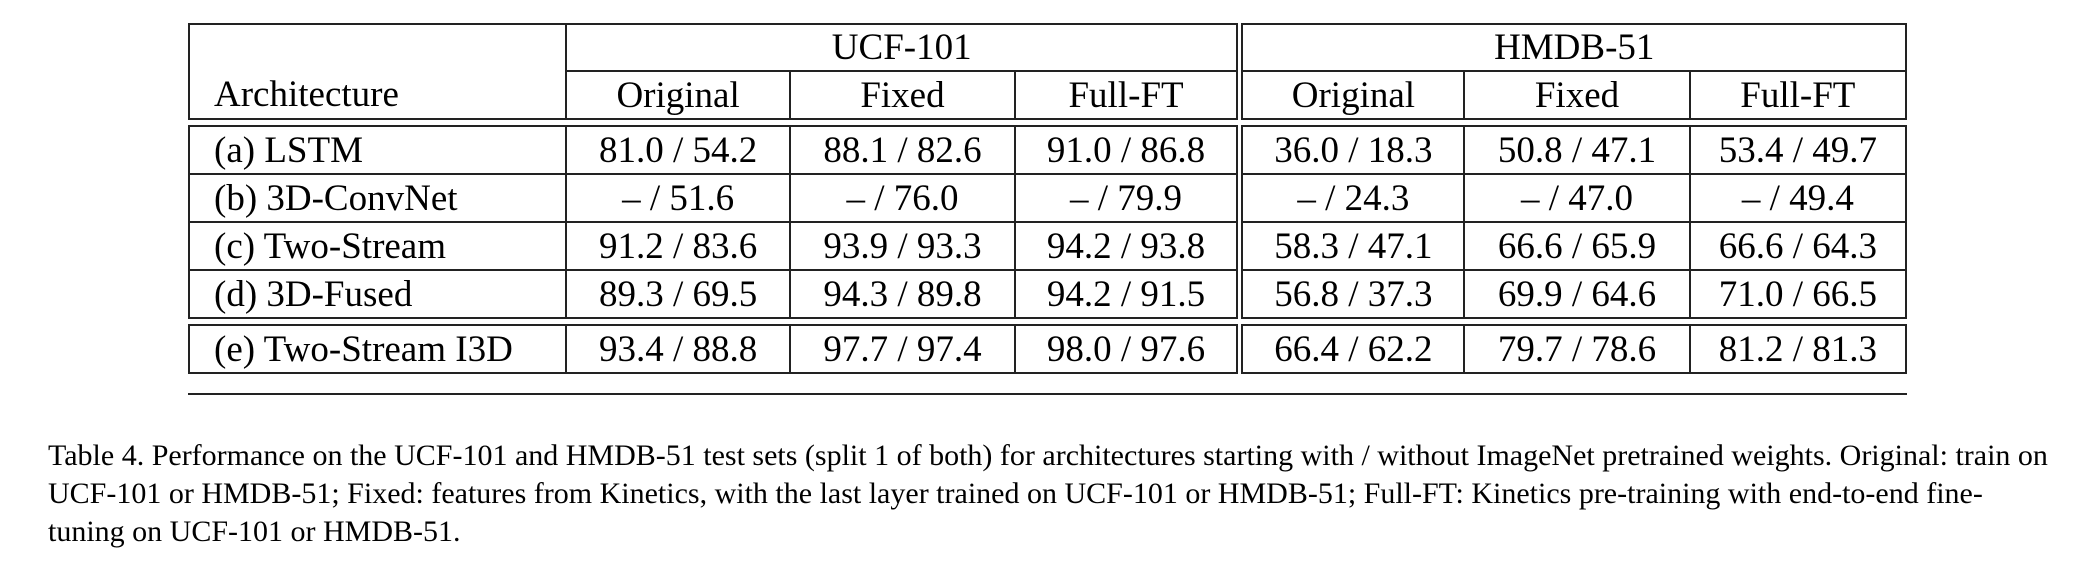 This screenshot has height=580, width=2096. What do you see at coordinates (1127, 246) in the screenshot?
I see `table-cell: 94.2 / 93.8` at bounding box center [1127, 246].